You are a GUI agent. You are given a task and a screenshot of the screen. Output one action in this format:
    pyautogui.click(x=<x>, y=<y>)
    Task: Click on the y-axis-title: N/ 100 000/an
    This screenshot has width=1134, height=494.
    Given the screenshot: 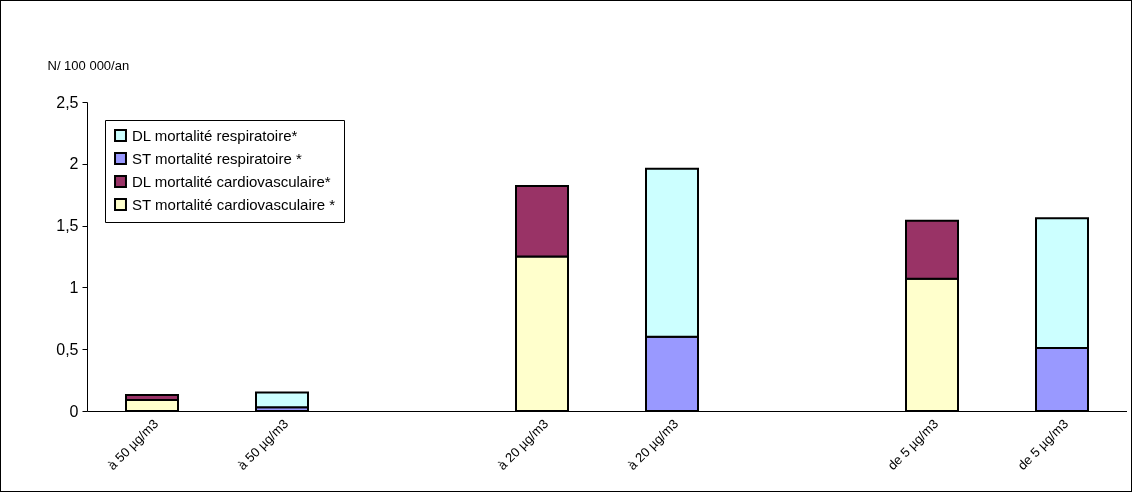 What is the action you would take?
    pyautogui.click(x=88, y=65)
    